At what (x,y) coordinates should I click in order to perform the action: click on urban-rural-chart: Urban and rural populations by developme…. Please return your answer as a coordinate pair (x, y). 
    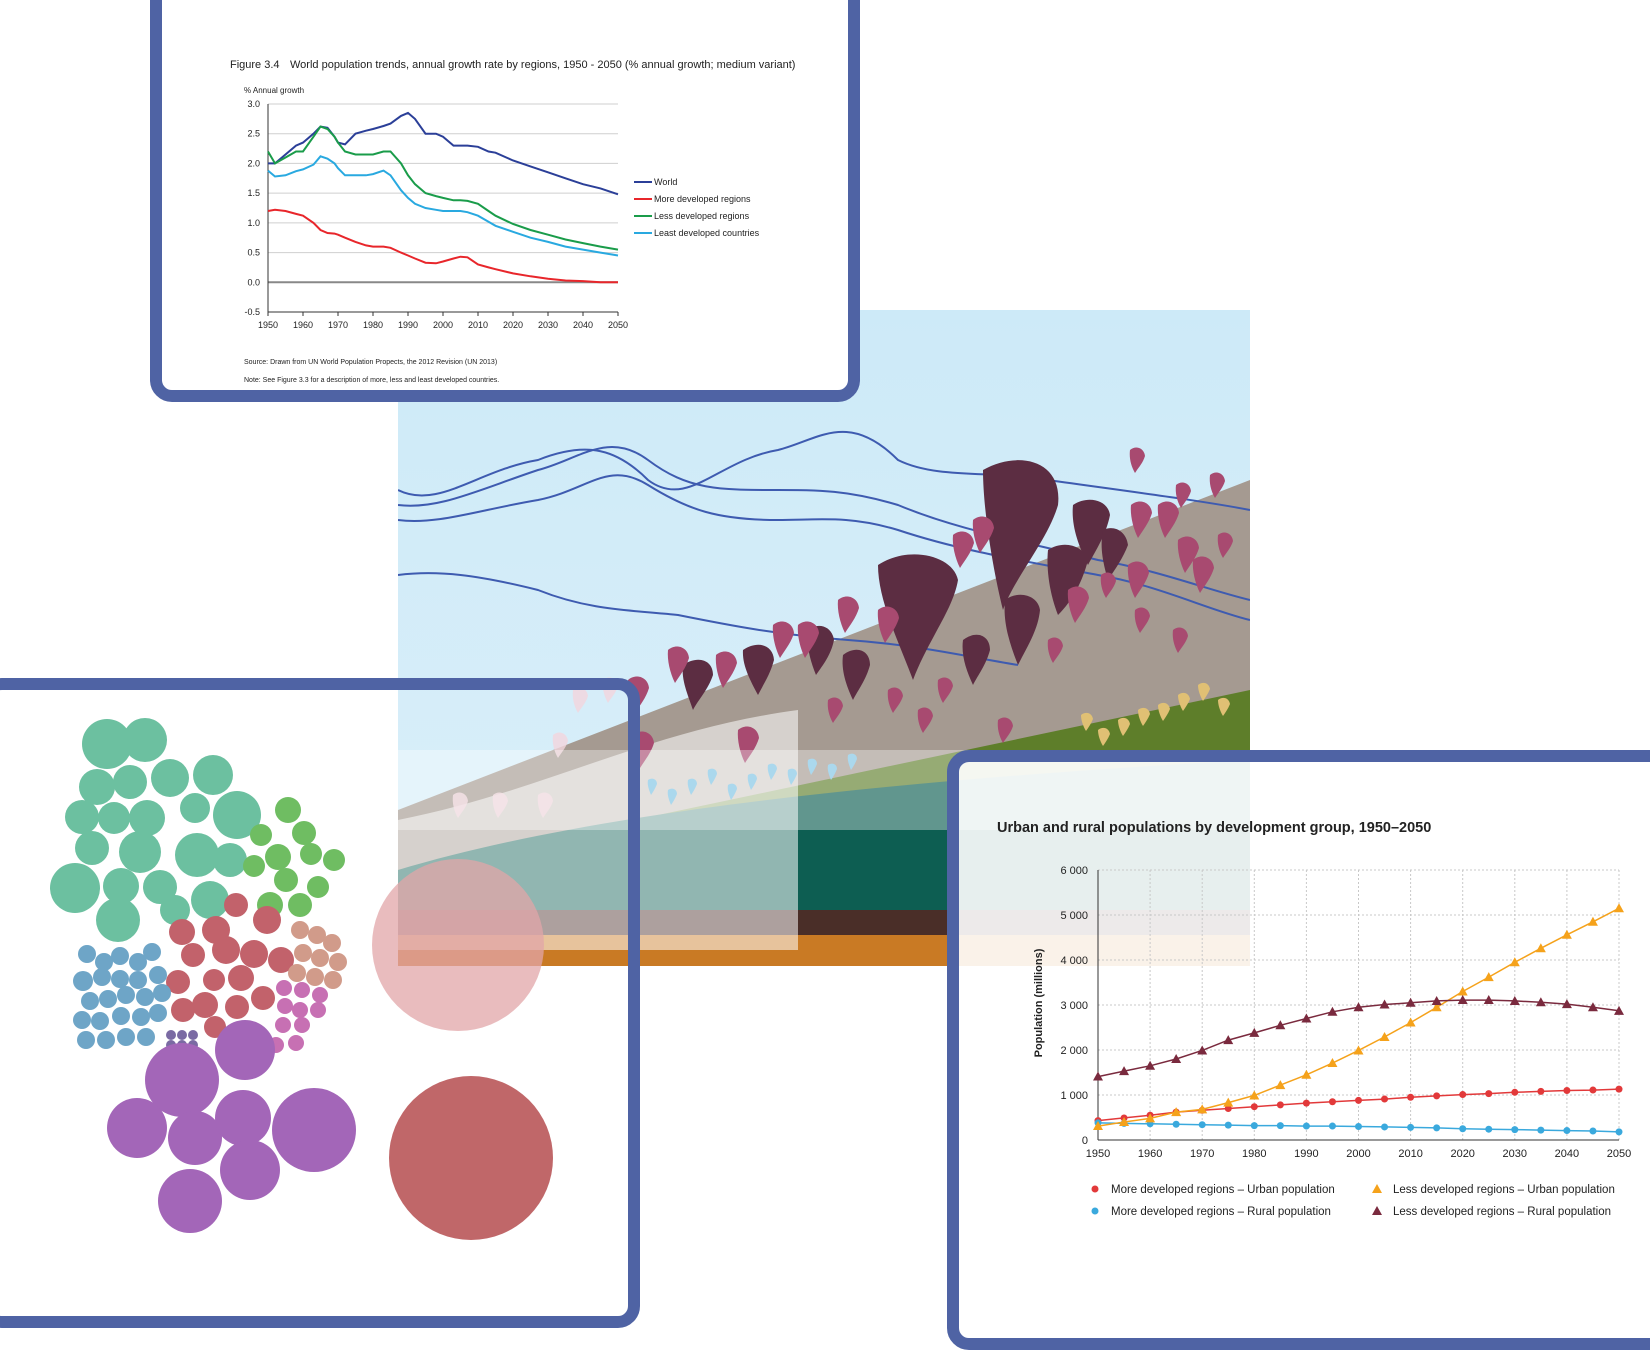
    Looking at the image, I should click on (1314, 1019).